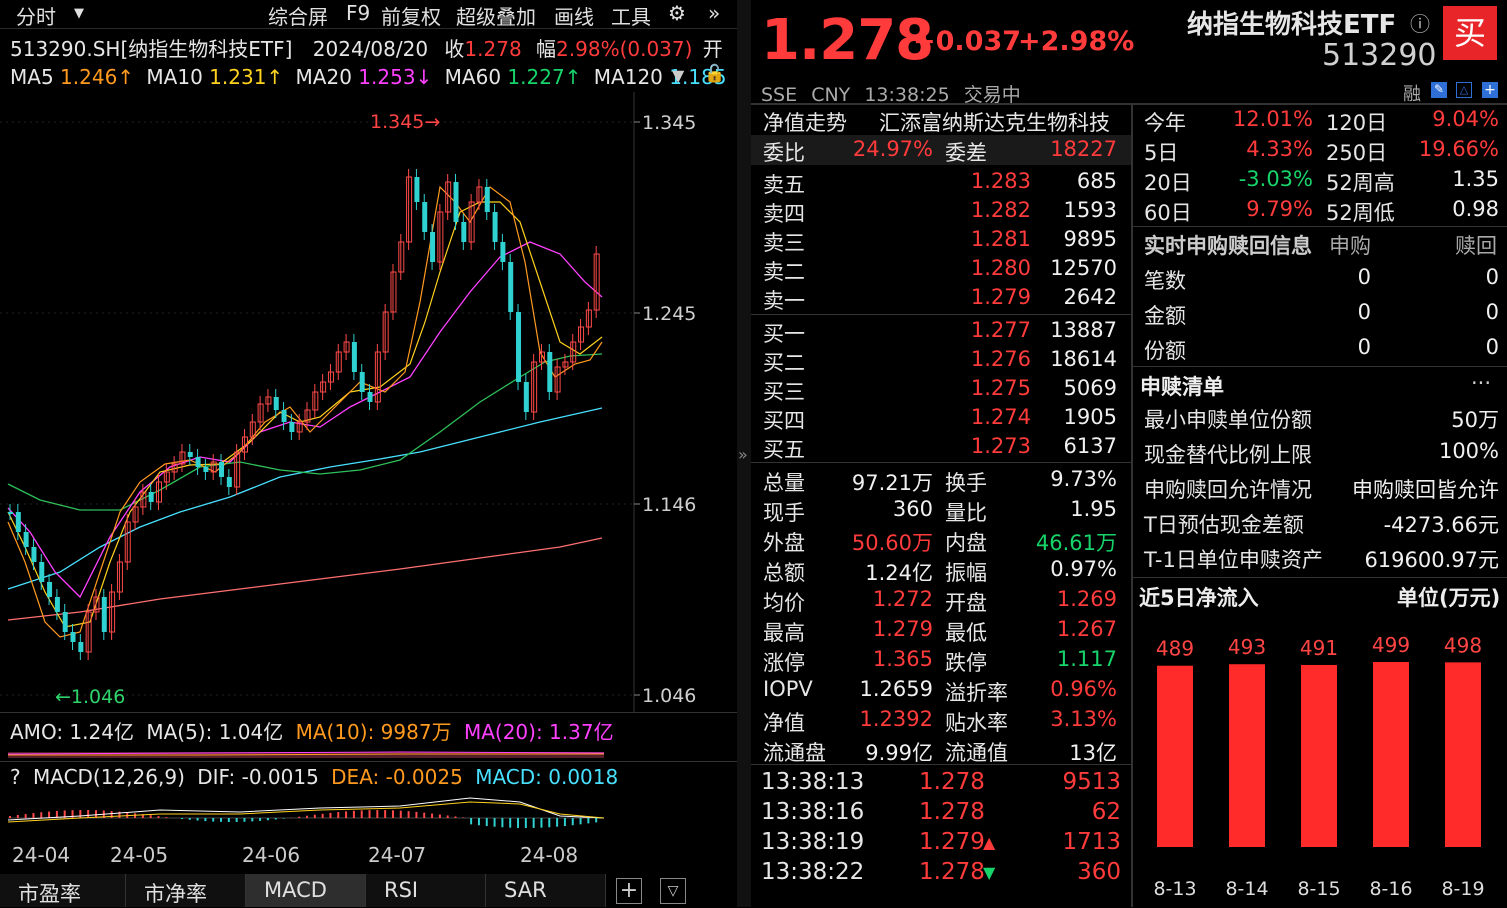 This screenshot has height=908, width=1507. I want to click on dropdown-icon: ▼, so click(79, 13).